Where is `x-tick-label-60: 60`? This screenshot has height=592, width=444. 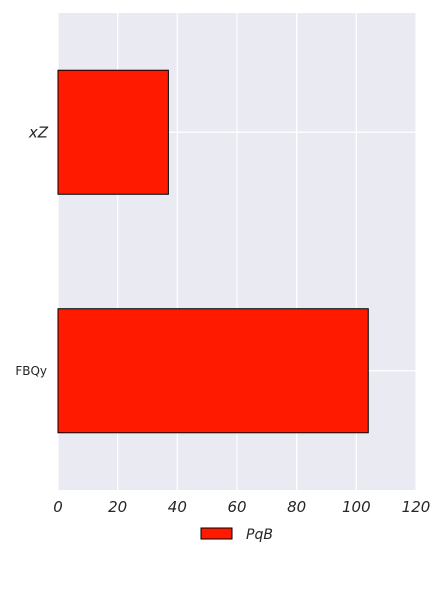 x-tick-label-60: 60 is located at coordinates (236, 507).